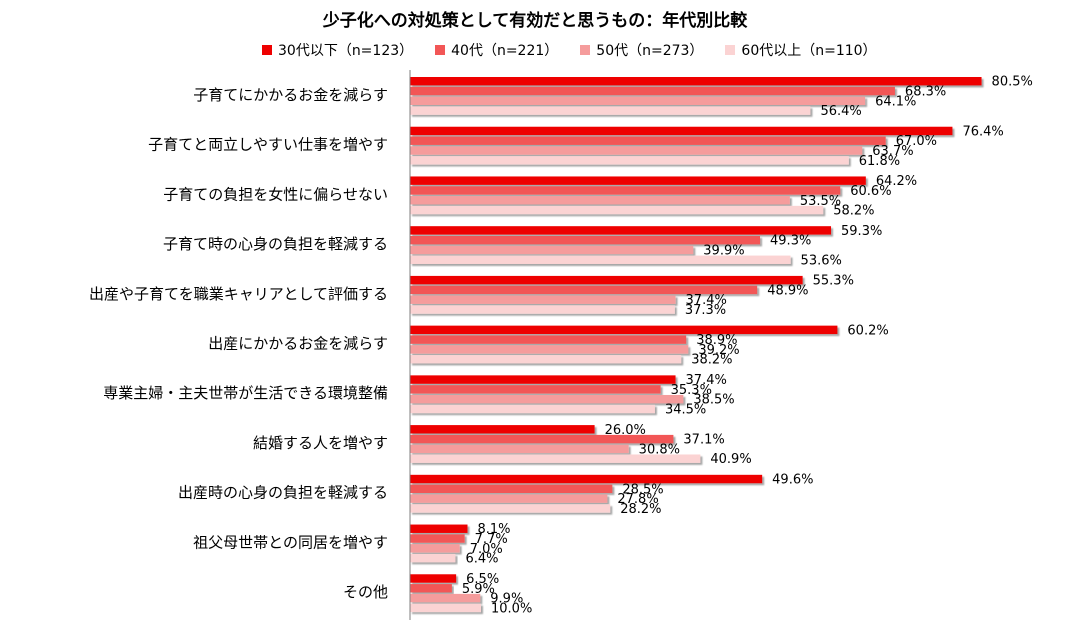  Describe the element at coordinates (290, 542) in the screenshot. I see `category-label: 祖父母世帯との同居を増やす` at that location.